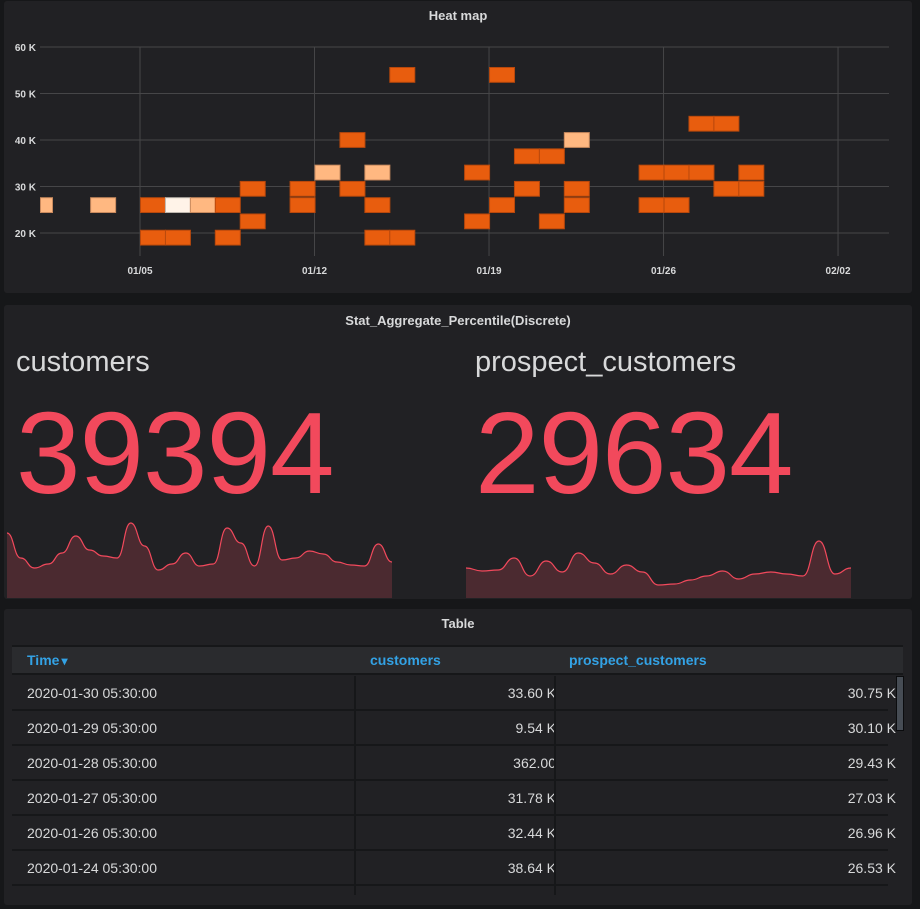 The image size is (920, 909). What do you see at coordinates (871, 868) in the screenshot?
I see `cell-prospect-customers: 26.53 K` at bounding box center [871, 868].